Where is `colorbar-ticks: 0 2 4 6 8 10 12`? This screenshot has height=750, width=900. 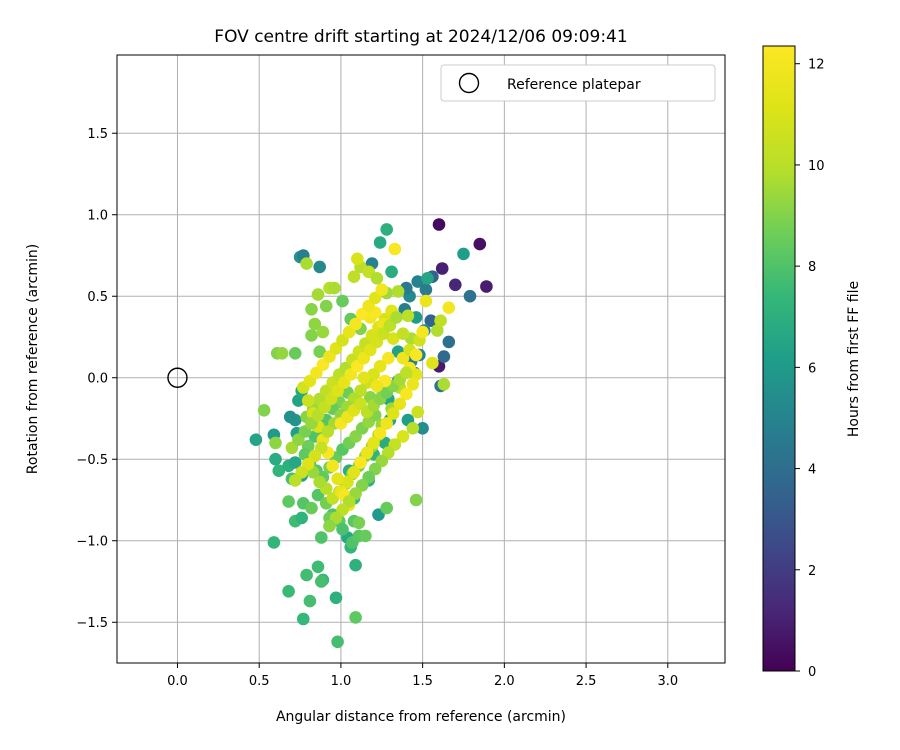 colorbar-ticks: 0 2 4 6 8 10 12 is located at coordinates (810, 369).